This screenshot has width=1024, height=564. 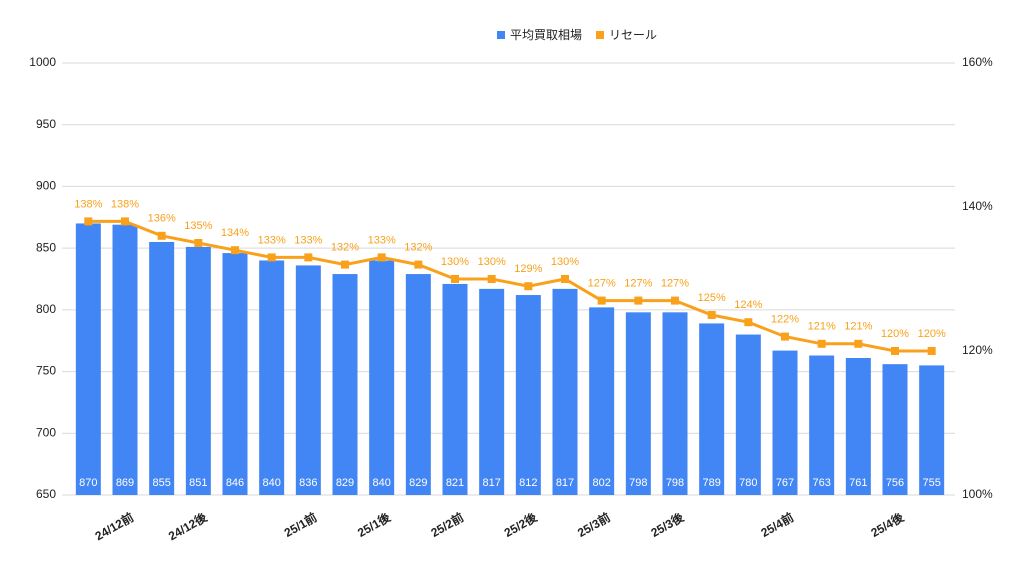 What do you see at coordinates (447, 524) in the screenshot?
I see `x-tick-label: 25/2前` at bounding box center [447, 524].